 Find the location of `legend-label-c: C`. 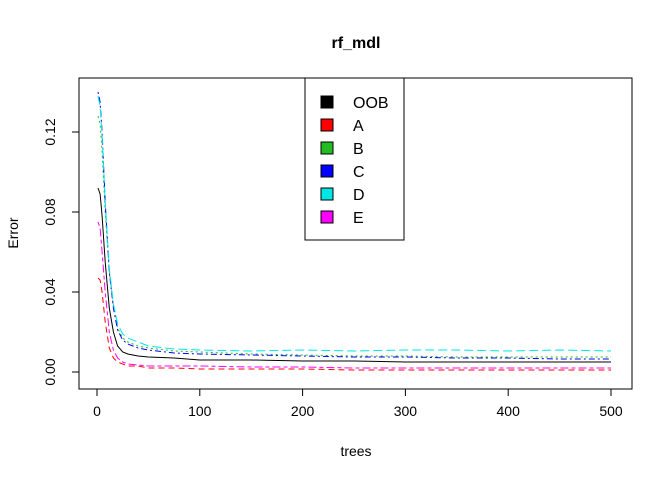

legend-label-c: C is located at coordinates (359, 172).